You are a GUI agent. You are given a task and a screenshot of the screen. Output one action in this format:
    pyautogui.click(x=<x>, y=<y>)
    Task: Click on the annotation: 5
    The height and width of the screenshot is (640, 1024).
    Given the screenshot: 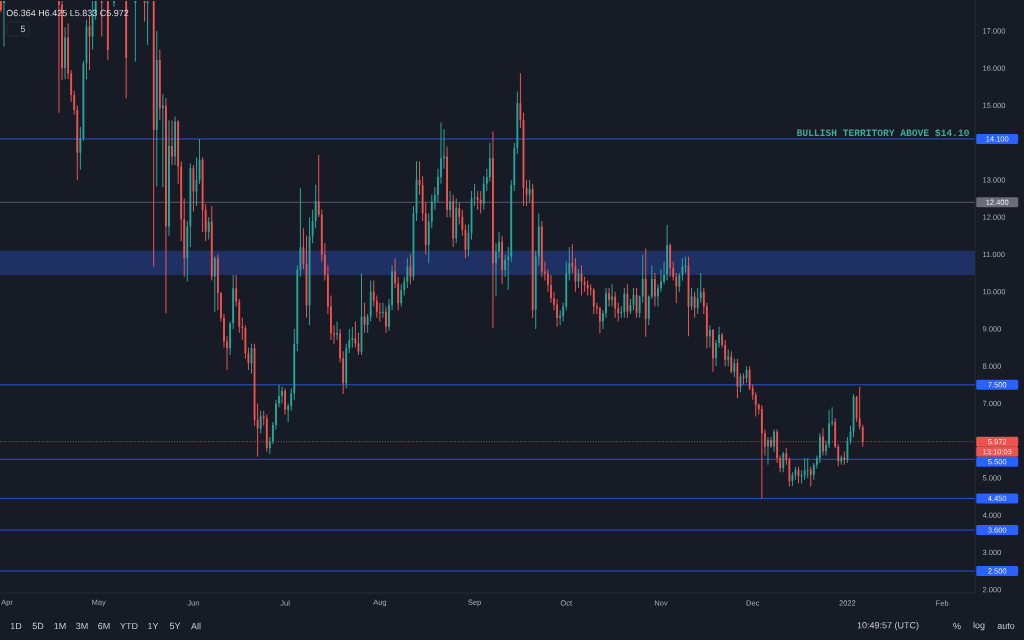 What is the action you would take?
    pyautogui.click(x=23, y=29)
    